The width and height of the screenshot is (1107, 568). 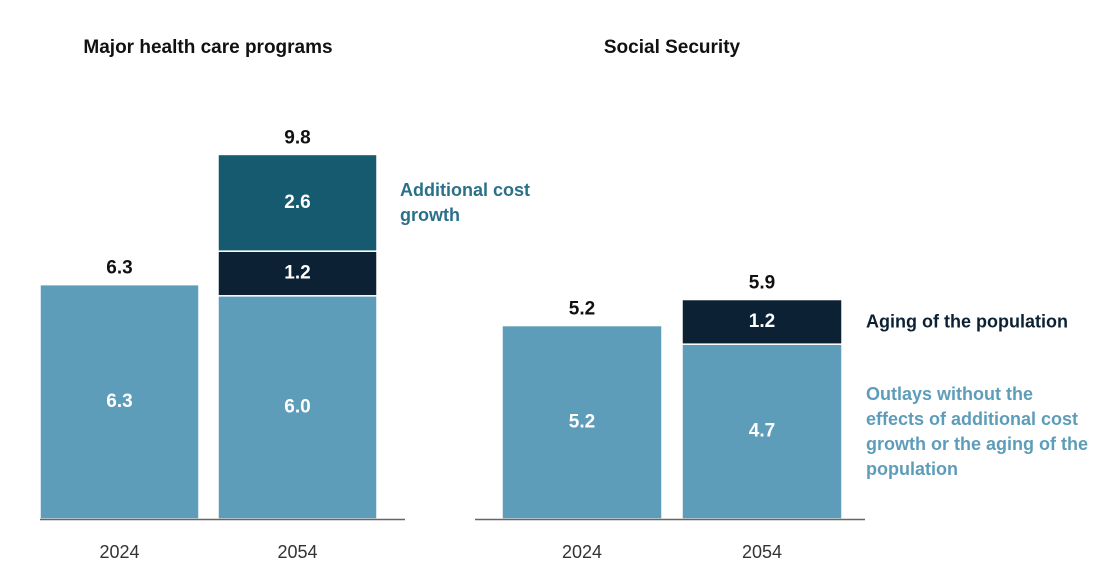 I want to click on total-label: 5.2, so click(x=582, y=309).